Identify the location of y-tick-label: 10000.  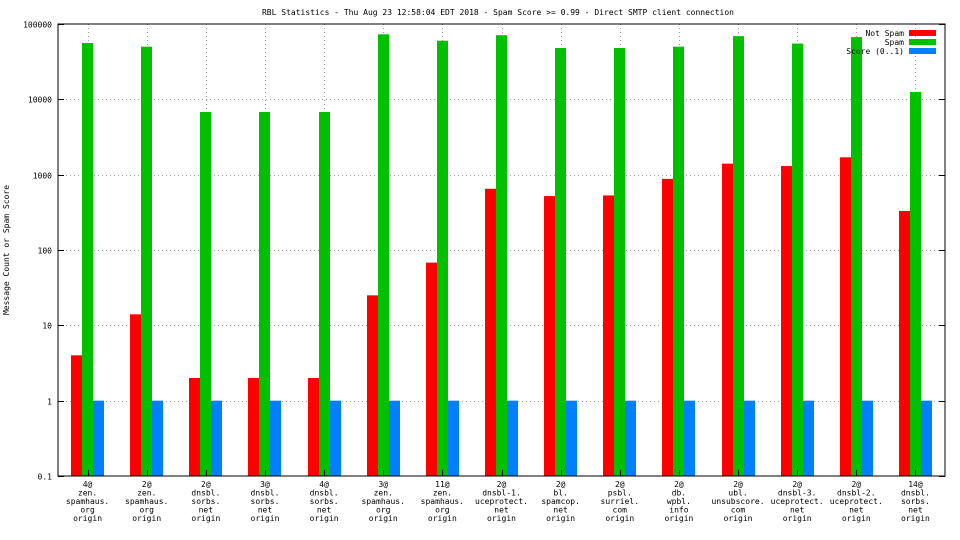
(40, 100).